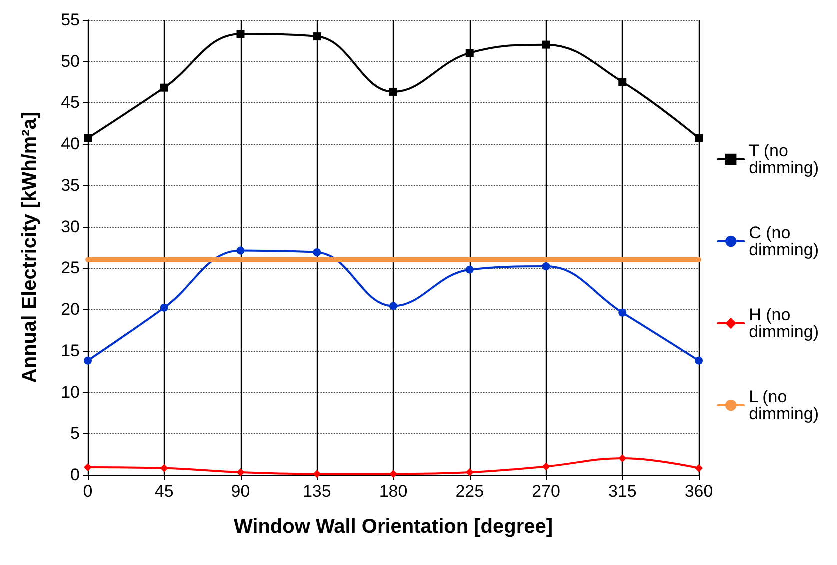 The width and height of the screenshot is (837, 565). What do you see at coordinates (70, 102) in the screenshot?
I see `y-tick-label: 45` at bounding box center [70, 102].